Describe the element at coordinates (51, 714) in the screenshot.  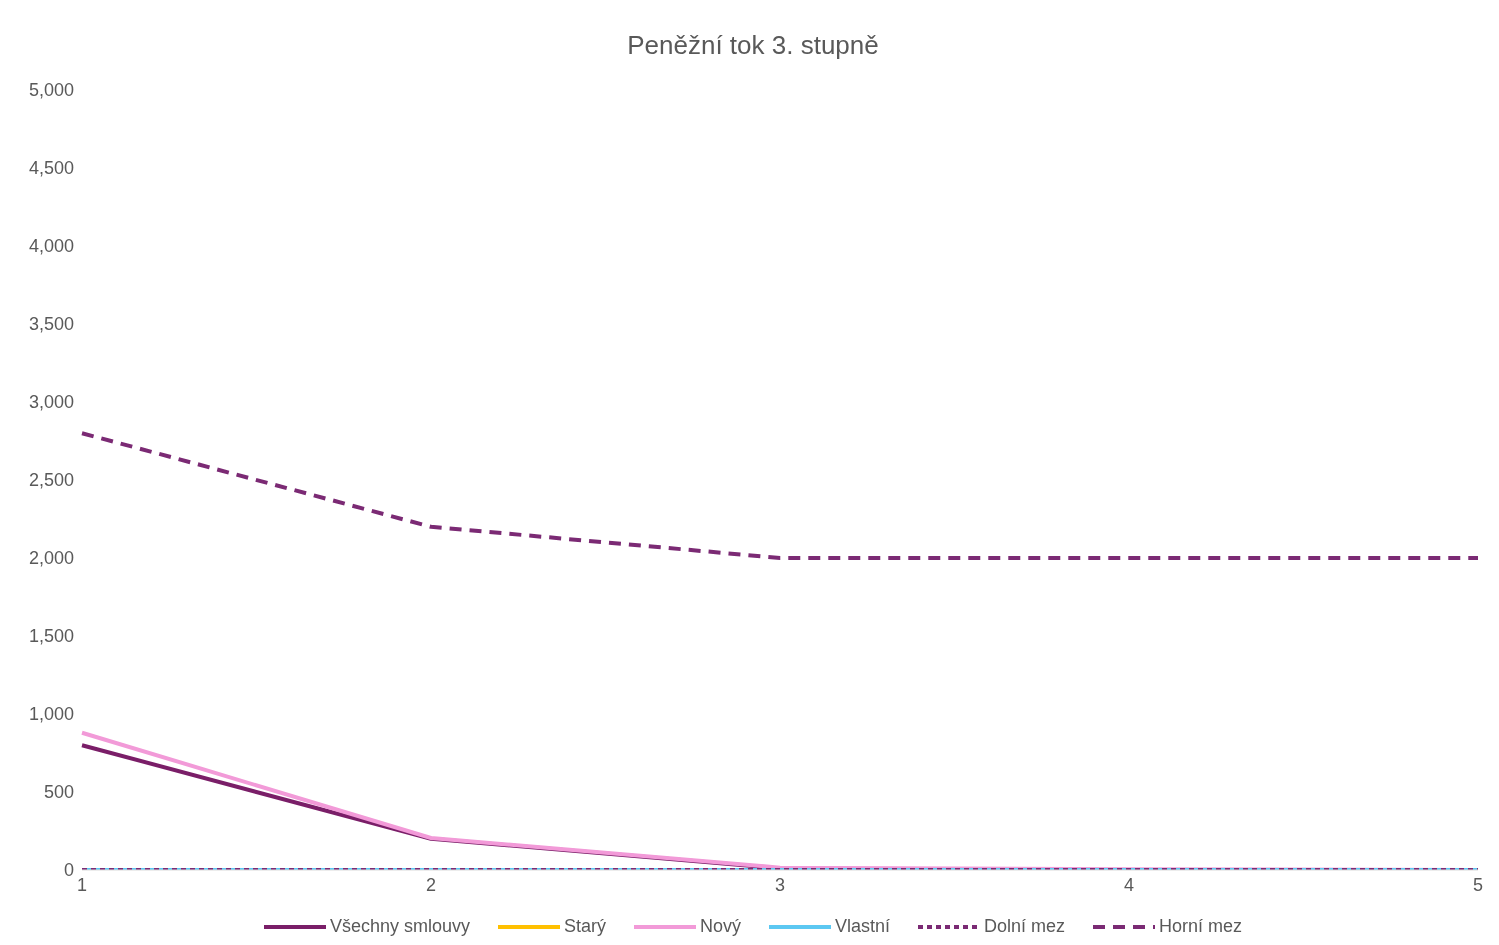
I see `y-tick-label: 1,000` at that location.